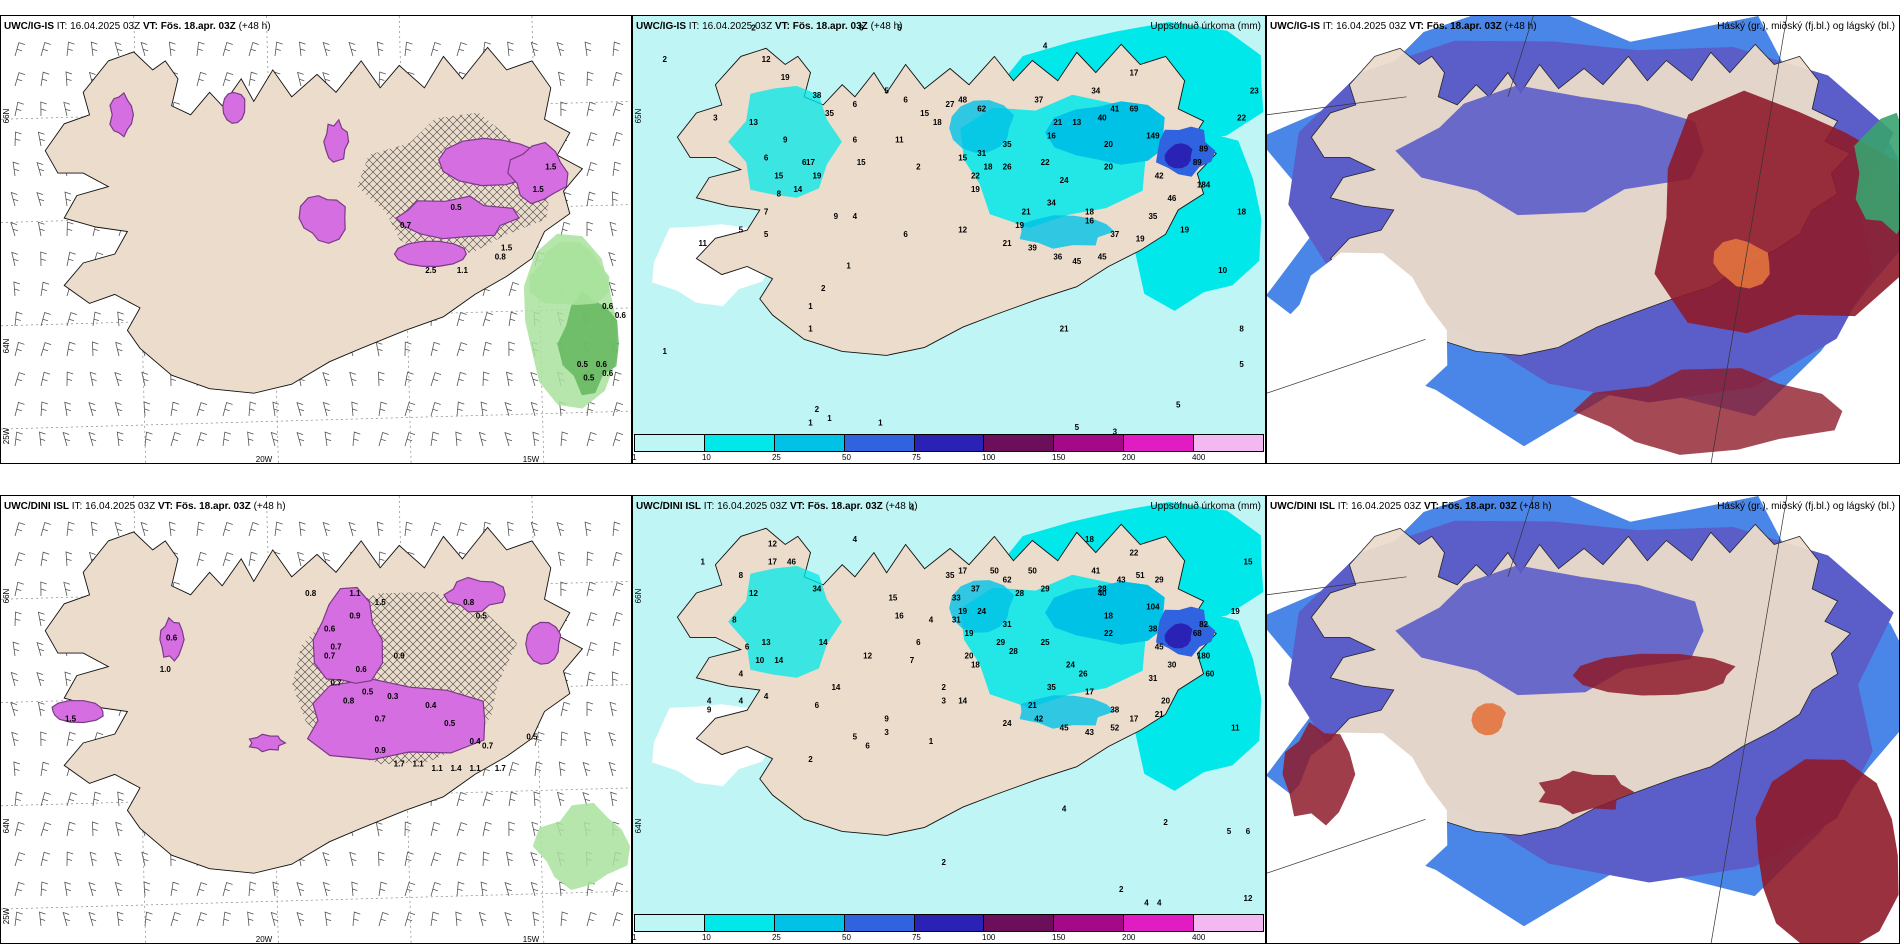 The width and height of the screenshot is (1900, 950). I want to click on map-value-label: 8, so click(1241, 328).